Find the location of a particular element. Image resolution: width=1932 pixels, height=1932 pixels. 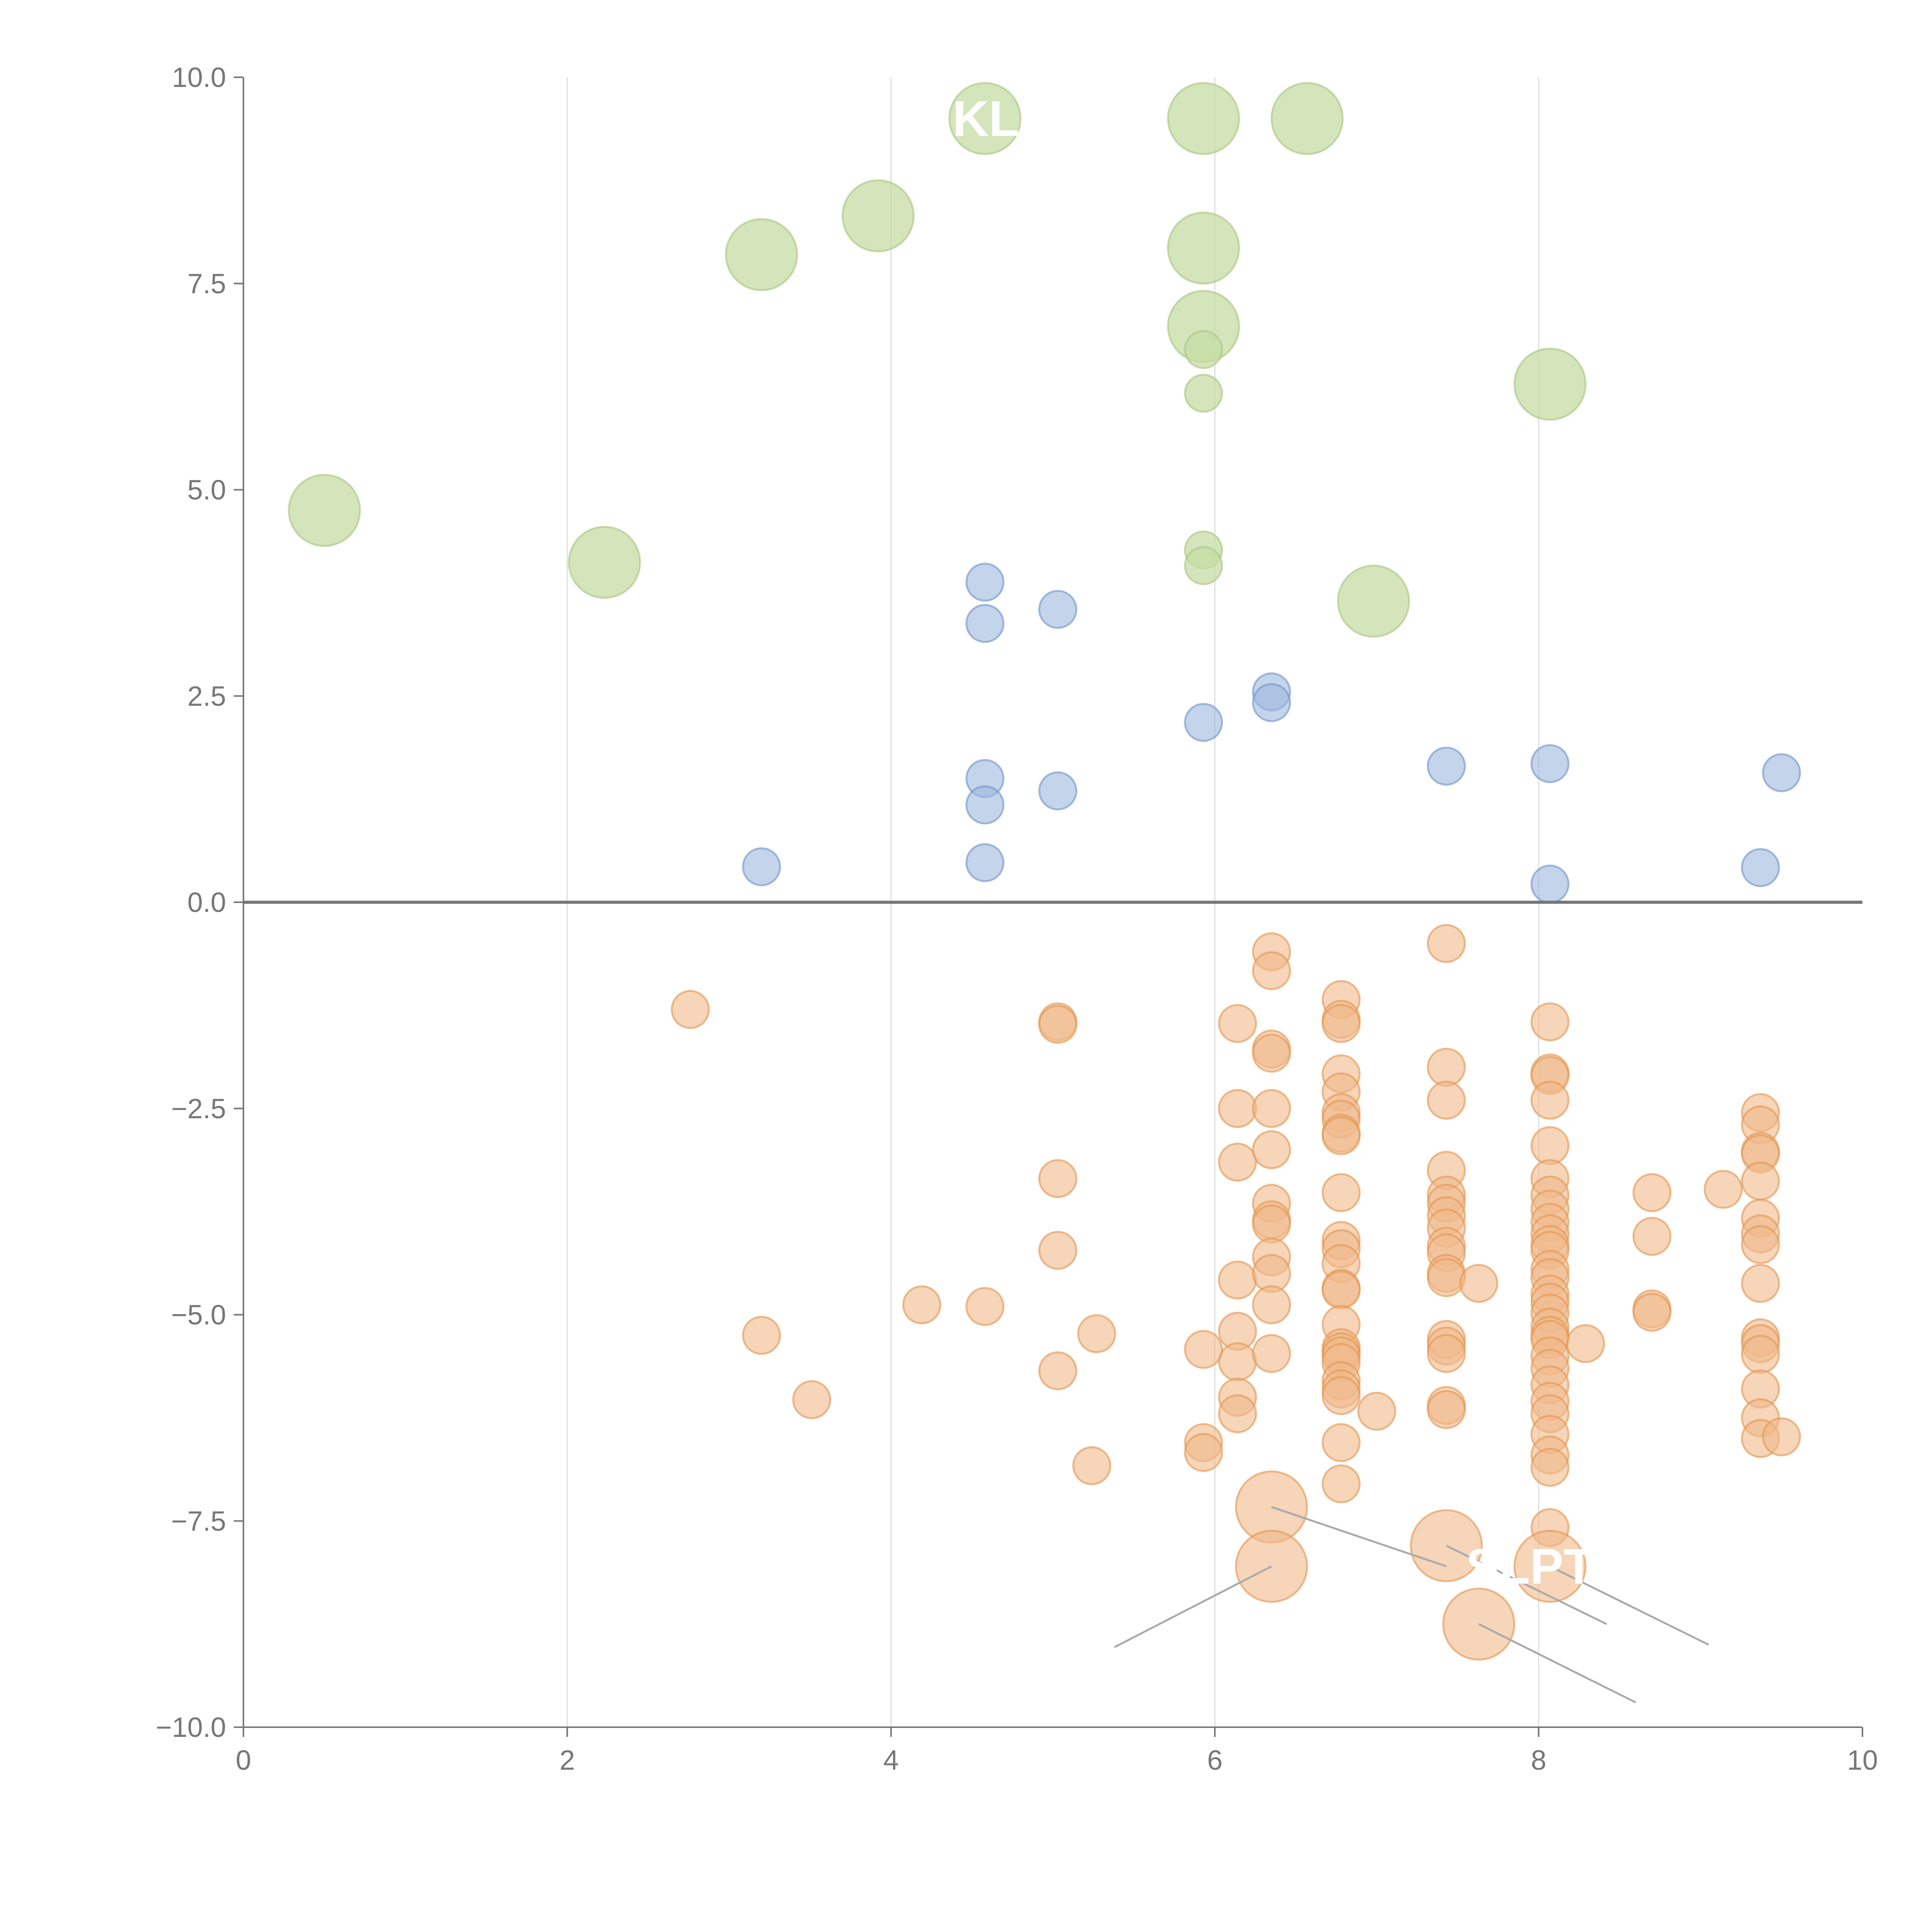

y-tick-label: −5.0 is located at coordinates (198, 1315).